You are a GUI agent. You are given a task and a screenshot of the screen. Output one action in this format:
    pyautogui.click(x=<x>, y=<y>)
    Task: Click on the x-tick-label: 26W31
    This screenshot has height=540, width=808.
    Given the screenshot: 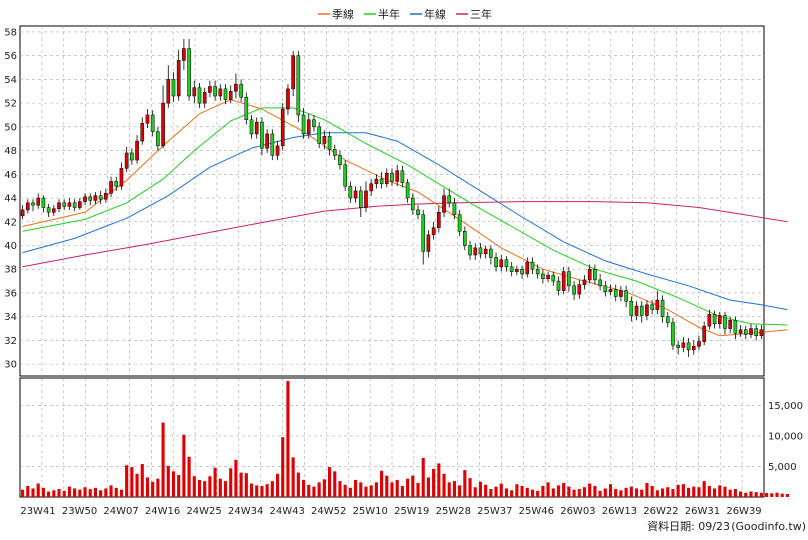 What is the action you would take?
    pyautogui.click(x=702, y=511)
    